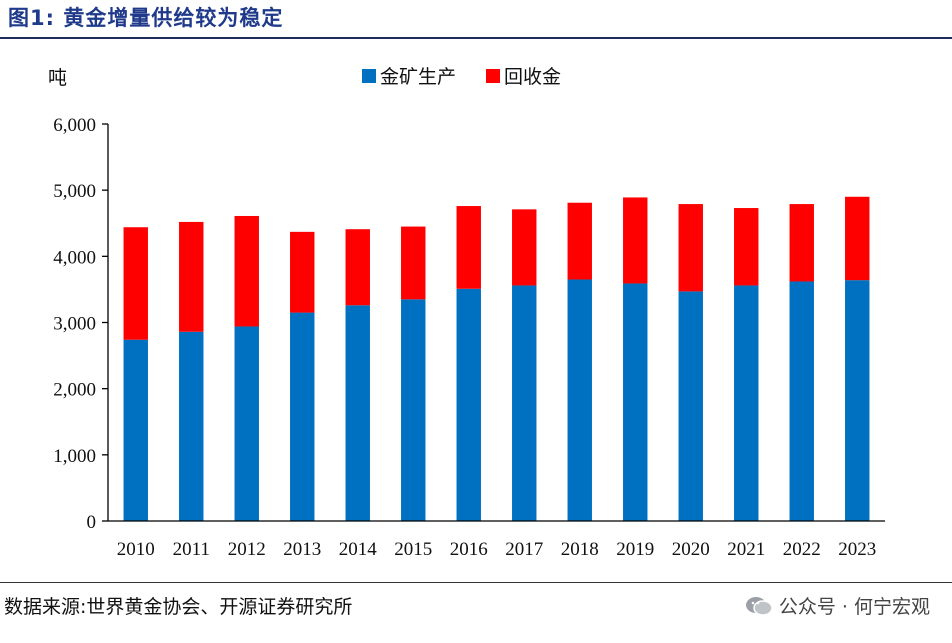 This screenshot has width=952, height=643. I want to click on y-tick-label: 0, so click(92, 522).